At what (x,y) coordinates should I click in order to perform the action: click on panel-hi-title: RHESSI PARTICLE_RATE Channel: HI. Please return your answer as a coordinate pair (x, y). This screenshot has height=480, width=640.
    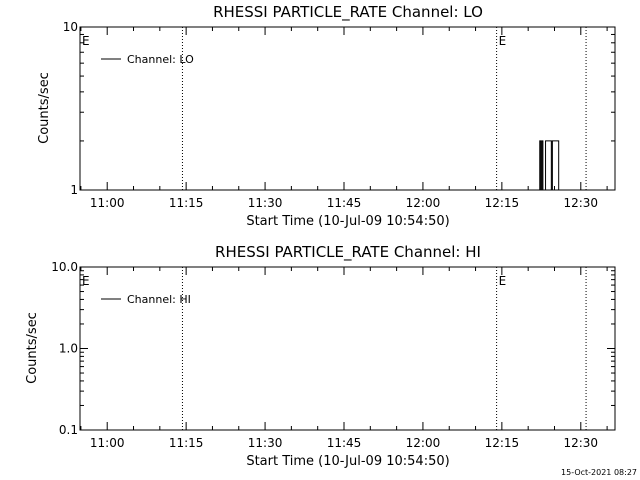
    Looking at the image, I should click on (348, 252).